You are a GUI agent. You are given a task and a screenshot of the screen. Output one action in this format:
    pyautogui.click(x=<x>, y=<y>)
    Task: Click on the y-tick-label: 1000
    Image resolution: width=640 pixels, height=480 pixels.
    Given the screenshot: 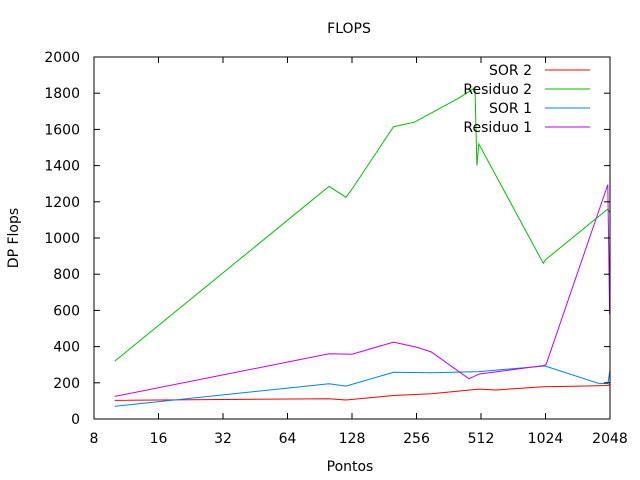 What is the action you would take?
    pyautogui.click(x=62, y=239)
    